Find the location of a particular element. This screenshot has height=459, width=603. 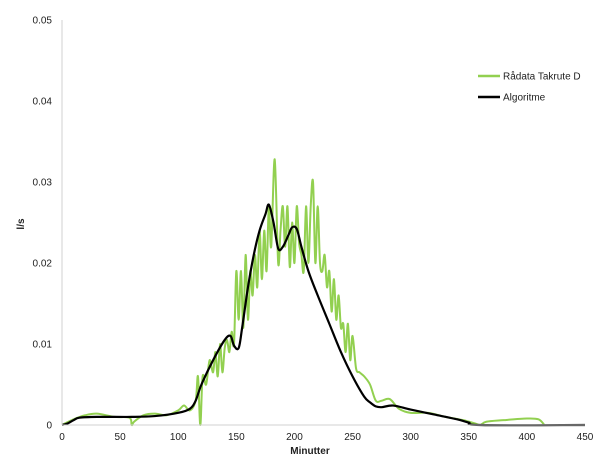

x-tick-label: 350 is located at coordinates (468, 437).